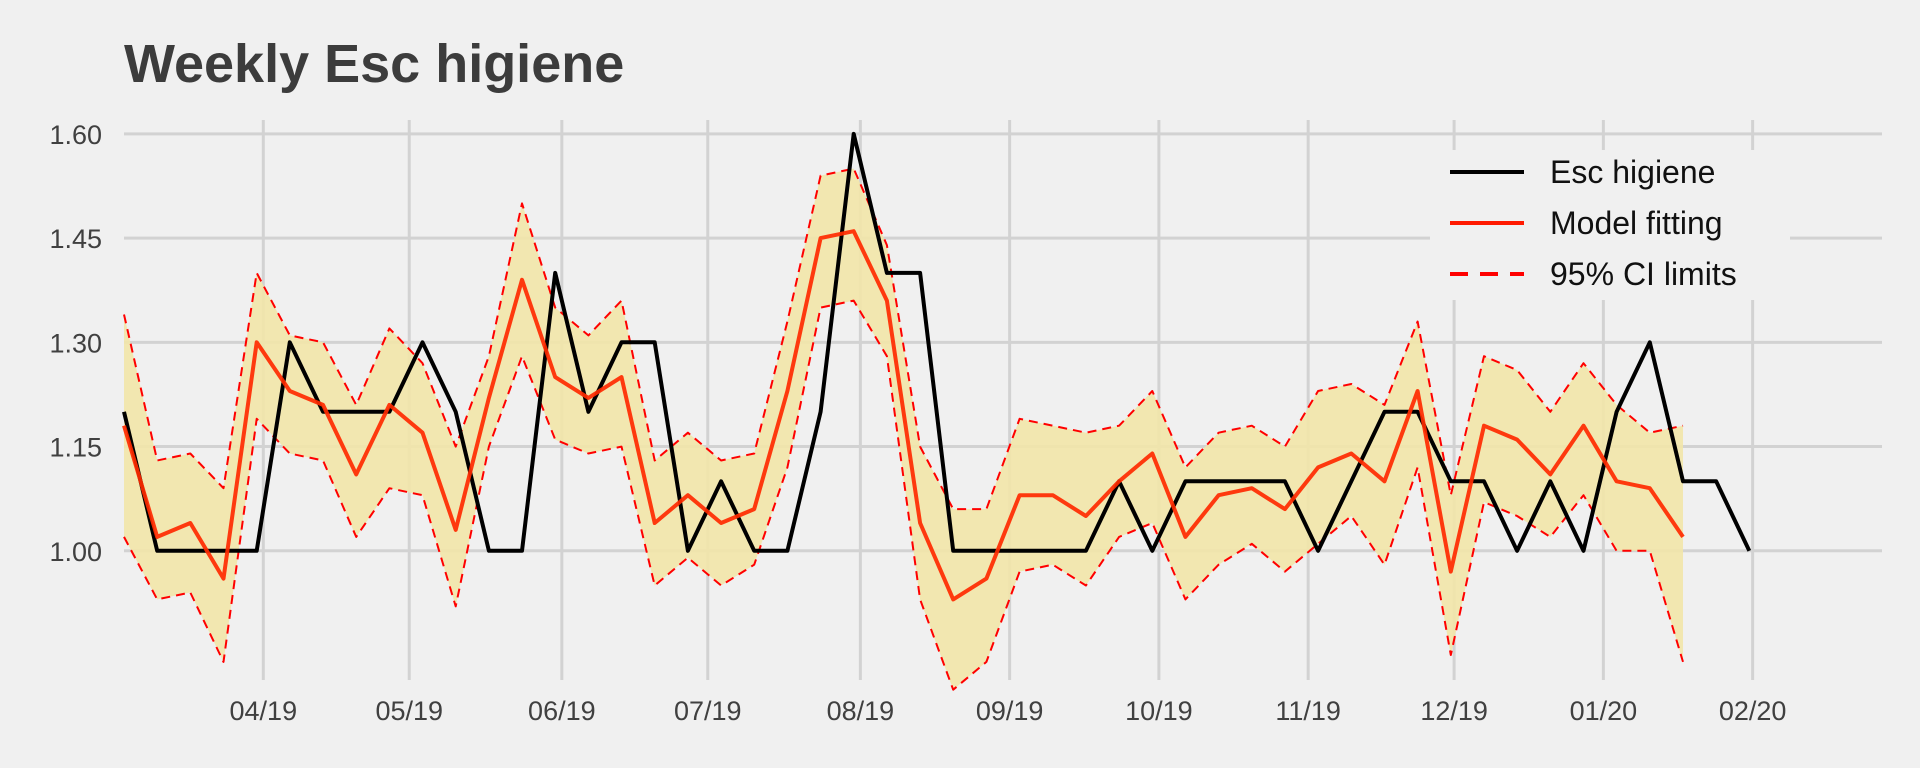  I want to click on y-tick-label-0: 1.00, so click(75, 552).